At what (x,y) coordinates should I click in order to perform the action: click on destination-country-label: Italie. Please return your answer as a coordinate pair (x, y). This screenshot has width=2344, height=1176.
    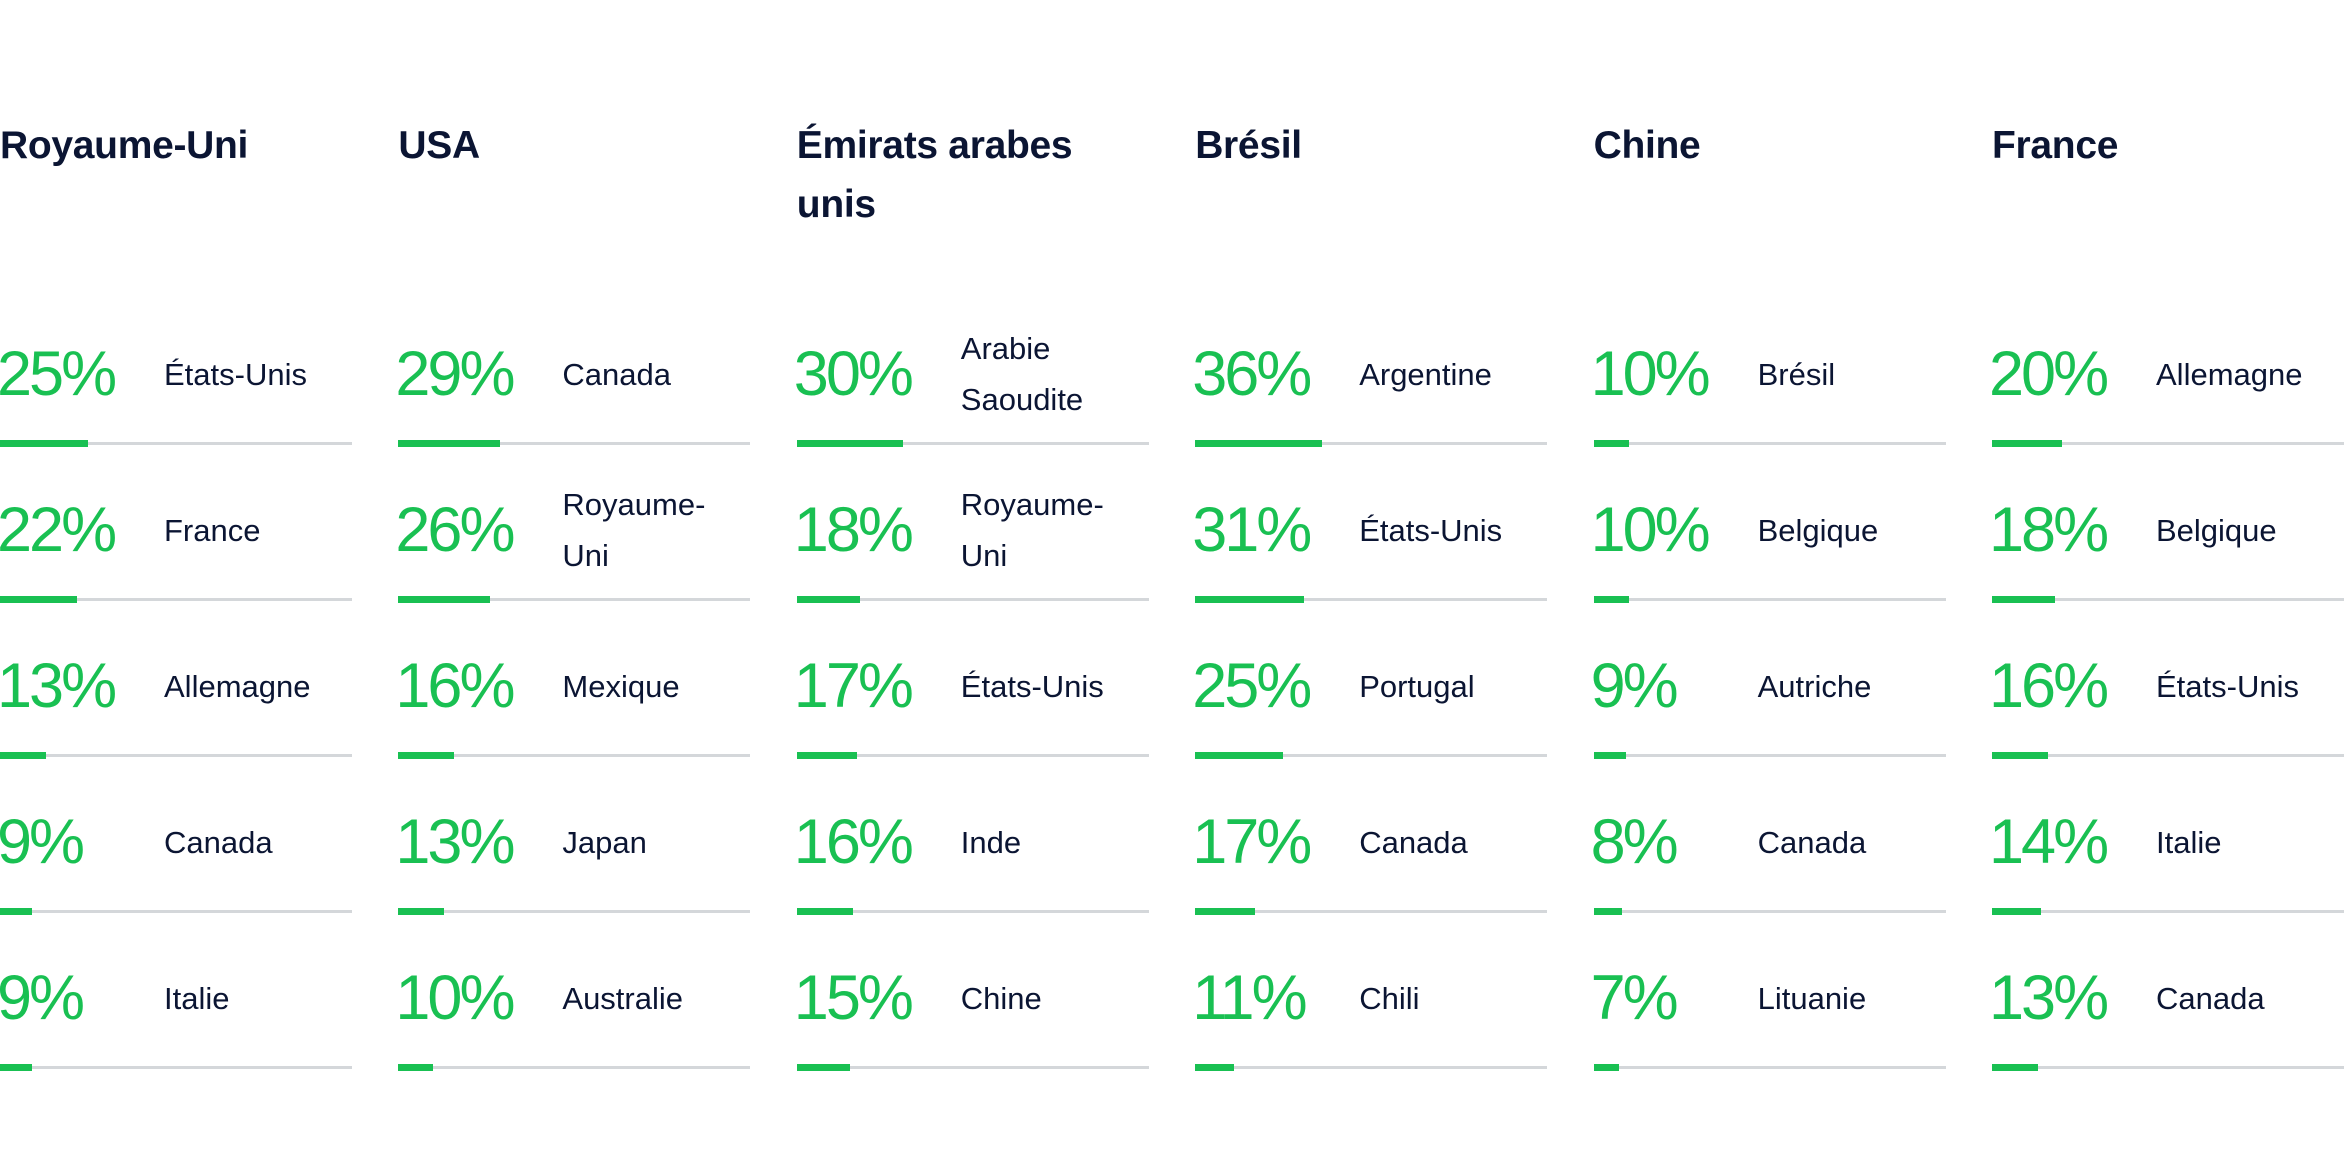
    Looking at the image, I should click on (197, 998).